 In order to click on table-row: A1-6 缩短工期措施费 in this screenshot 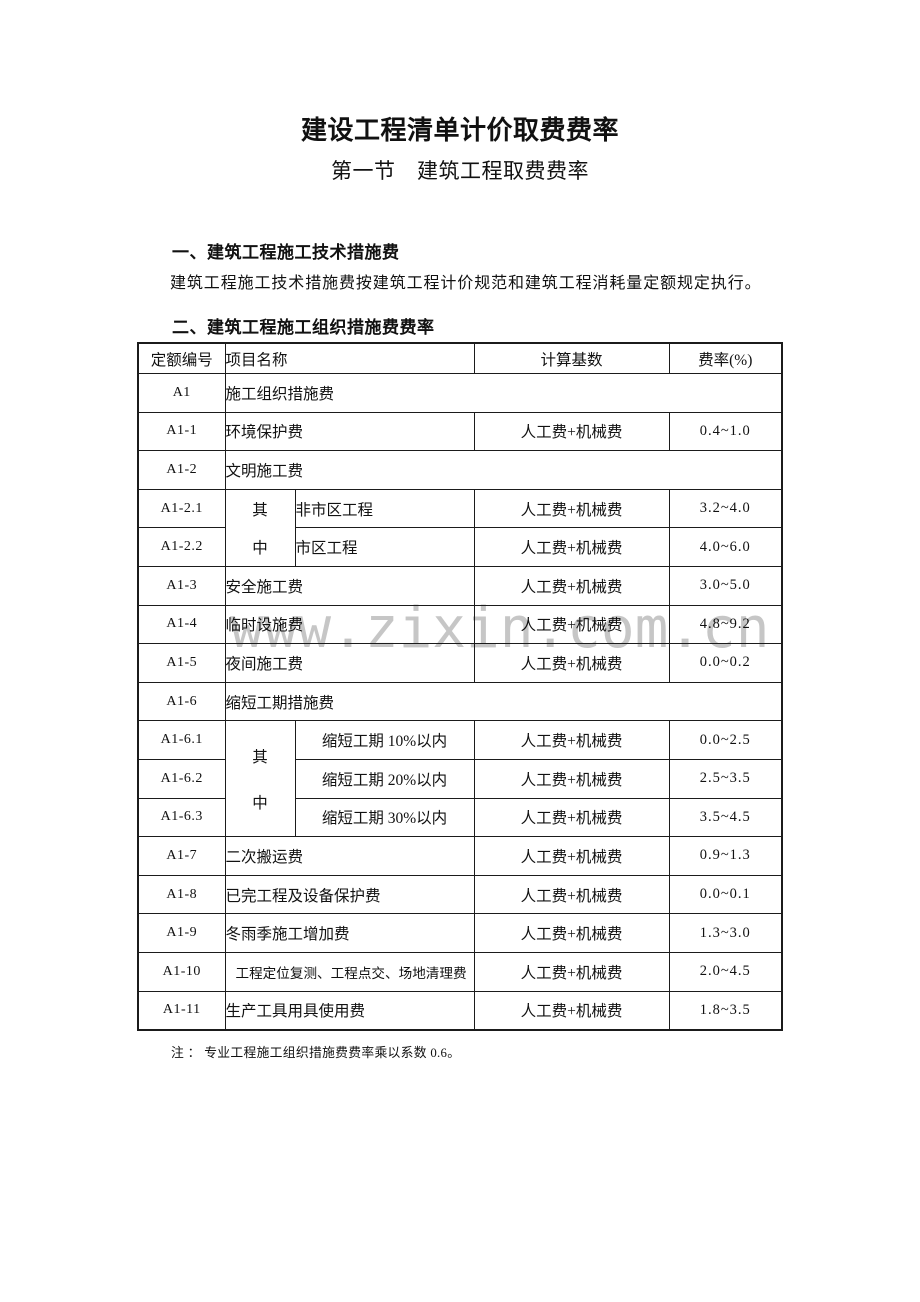, I will do `click(460, 701)`.